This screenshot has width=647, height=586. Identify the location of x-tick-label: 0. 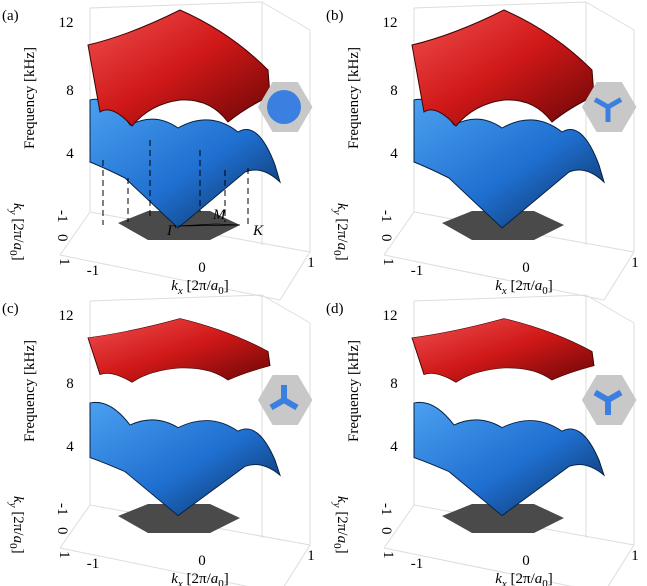
(202, 561).